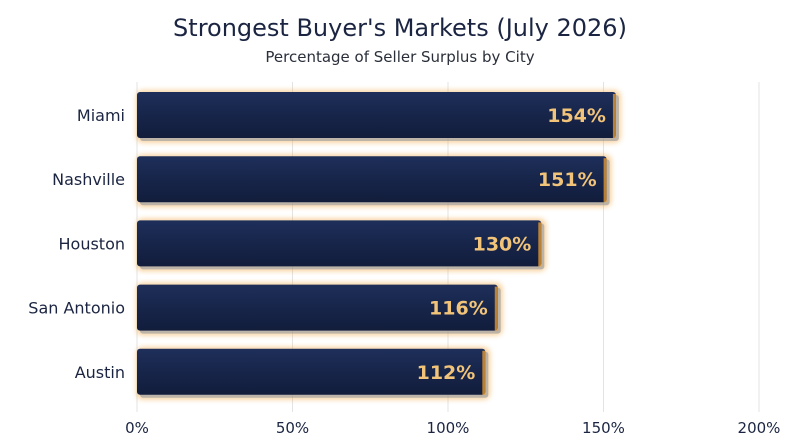 The image size is (800, 447). What do you see at coordinates (76, 308) in the screenshot?
I see `category-label: San Antonio` at bounding box center [76, 308].